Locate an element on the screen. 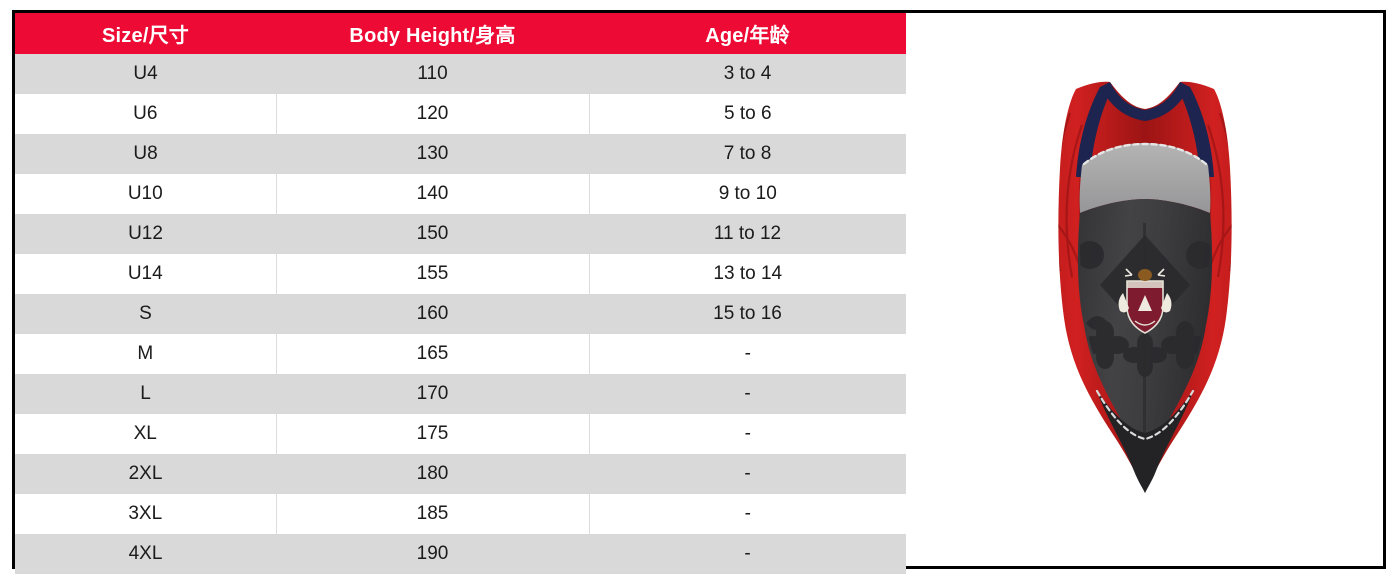  table-row: XL 175- is located at coordinates (460, 434).